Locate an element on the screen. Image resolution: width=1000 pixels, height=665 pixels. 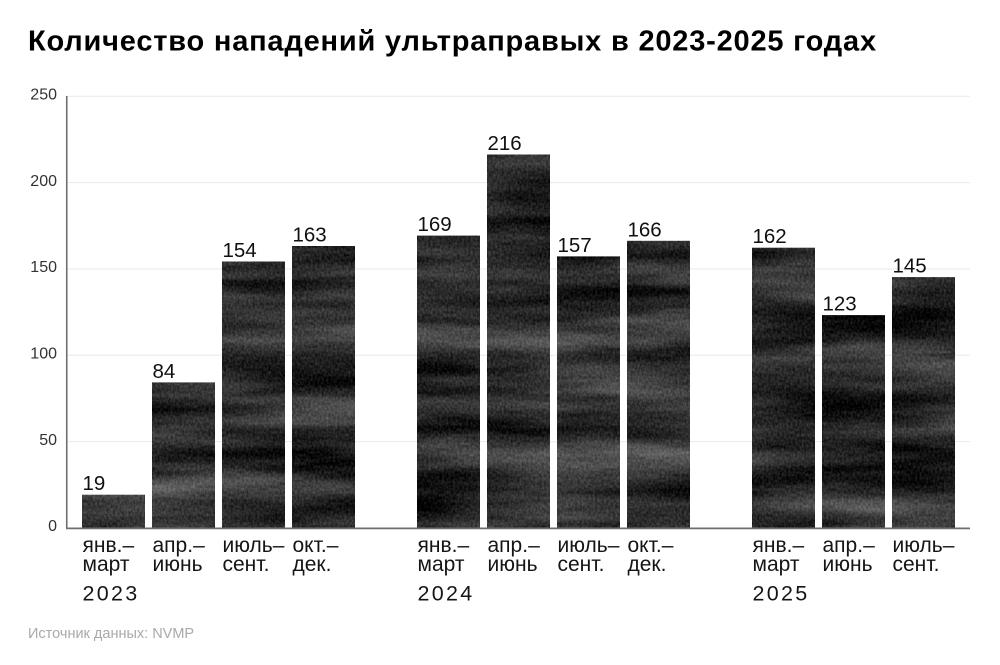
svg-text: 100 is located at coordinates (43, 354).